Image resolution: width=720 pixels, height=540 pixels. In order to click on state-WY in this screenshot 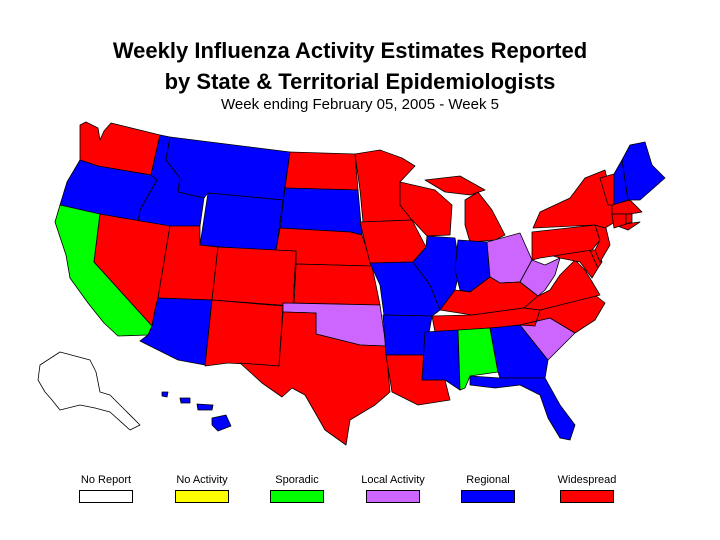, I will do `click(241, 222)`.